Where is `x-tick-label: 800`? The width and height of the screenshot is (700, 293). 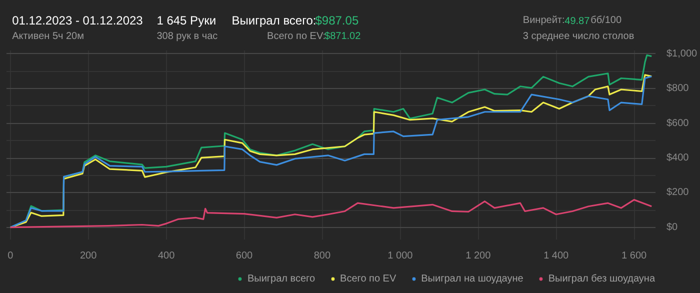 x-tick-label: 800 is located at coordinates (323, 256).